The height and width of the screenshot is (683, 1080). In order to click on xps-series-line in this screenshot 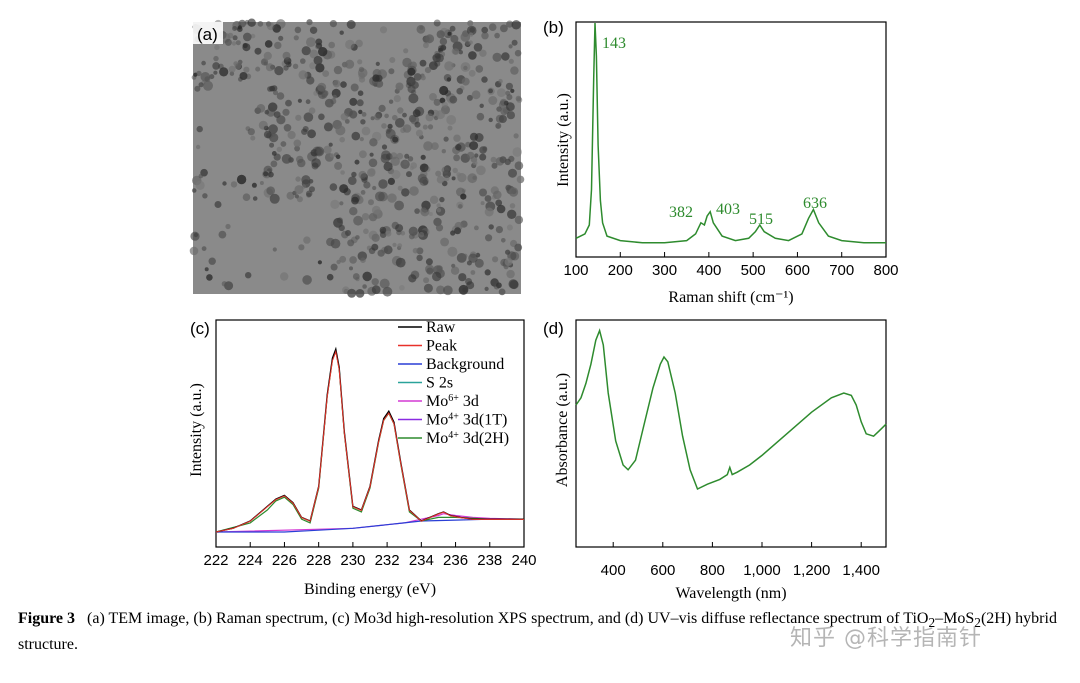, I will do `click(370, 525)`.